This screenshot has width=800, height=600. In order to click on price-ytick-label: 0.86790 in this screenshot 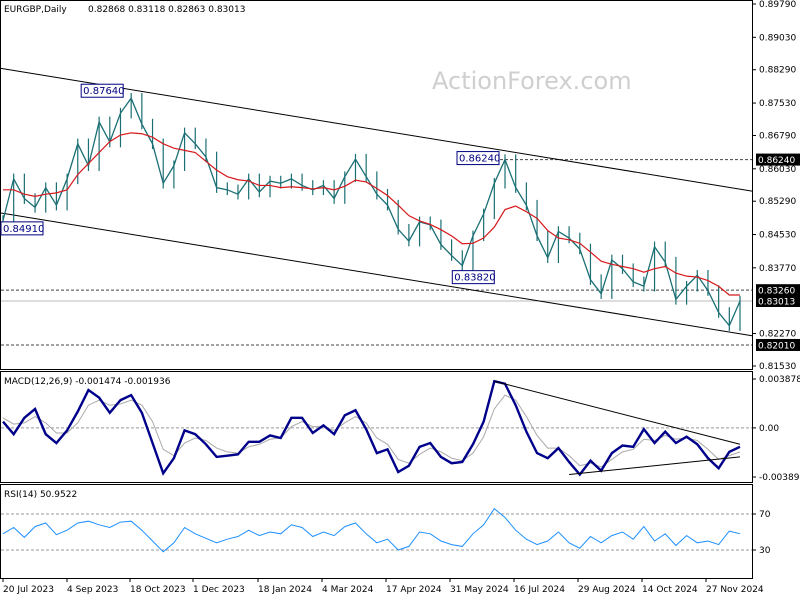, I will do `click(777, 136)`.